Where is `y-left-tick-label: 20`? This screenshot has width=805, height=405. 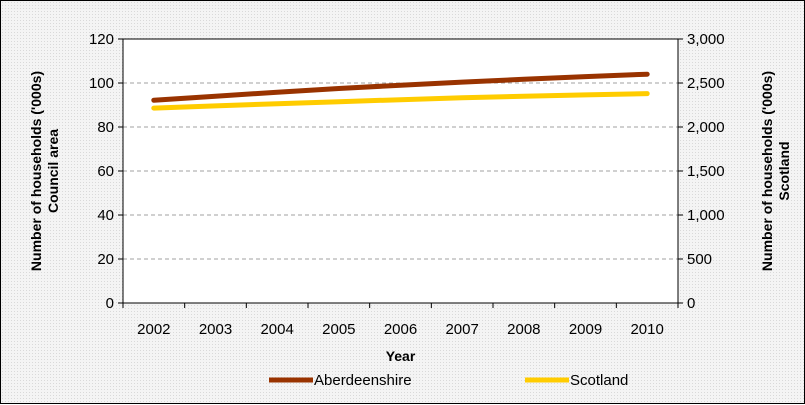
y-left-tick-label: 20 is located at coordinates (105, 259).